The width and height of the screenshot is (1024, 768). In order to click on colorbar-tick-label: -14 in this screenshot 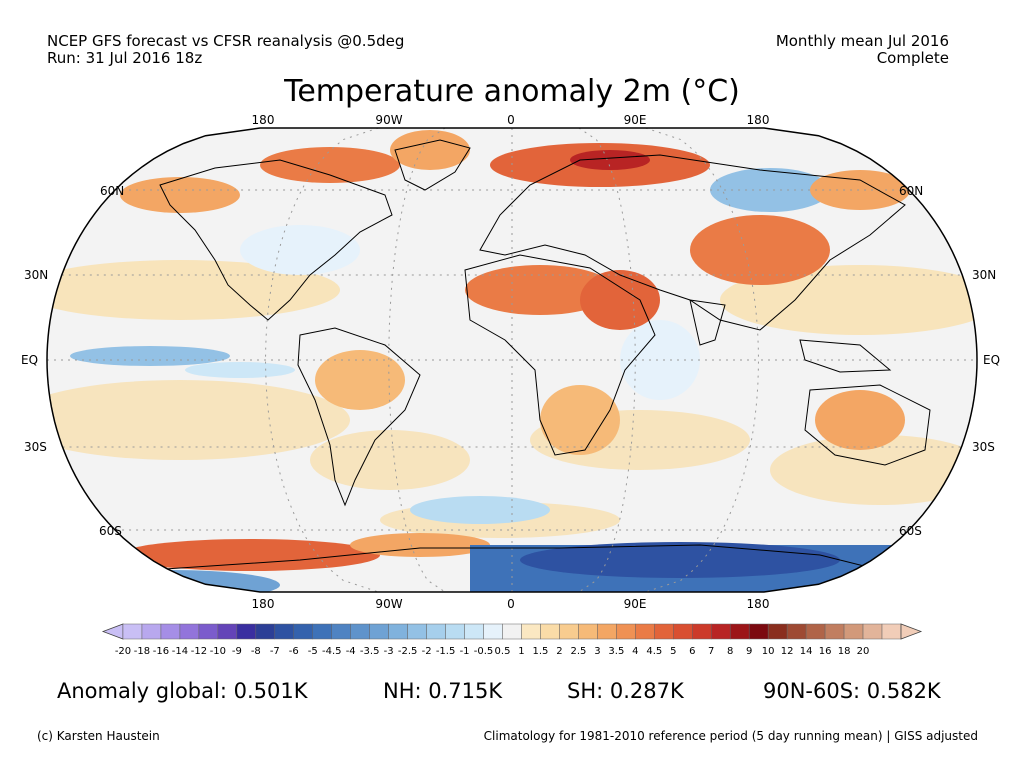, I will do `click(180, 651)`.